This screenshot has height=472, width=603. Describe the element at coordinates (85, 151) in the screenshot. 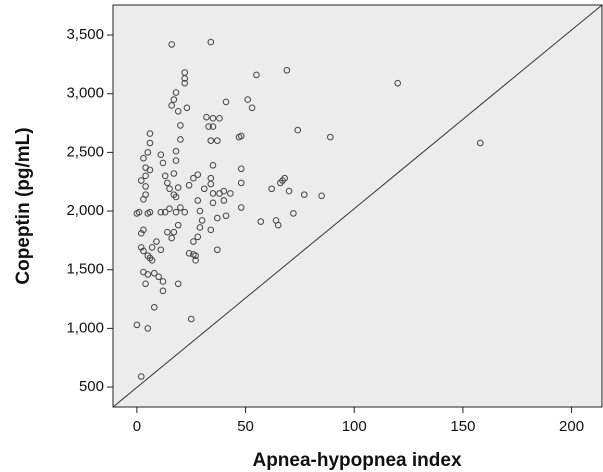

I see `y-tick-label: 2,500` at that location.